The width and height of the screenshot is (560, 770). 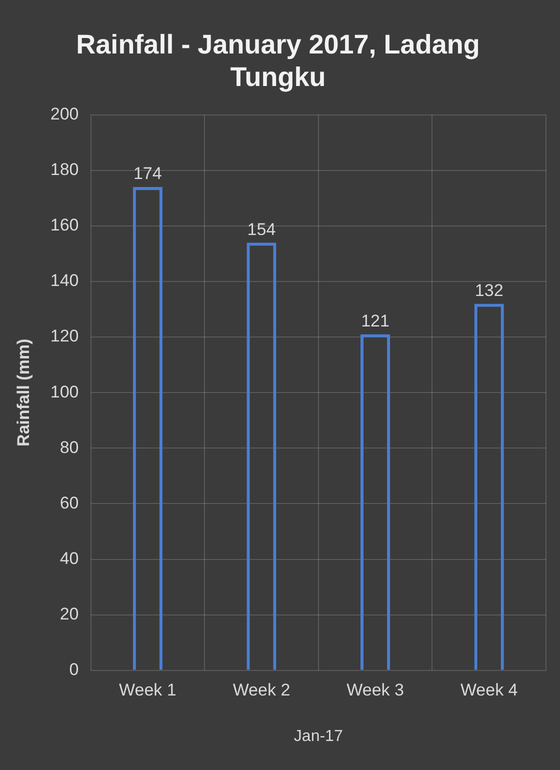 What do you see at coordinates (23, 392) in the screenshot?
I see `y-axis-title: Rainfall (mm)` at bounding box center [23, 392].